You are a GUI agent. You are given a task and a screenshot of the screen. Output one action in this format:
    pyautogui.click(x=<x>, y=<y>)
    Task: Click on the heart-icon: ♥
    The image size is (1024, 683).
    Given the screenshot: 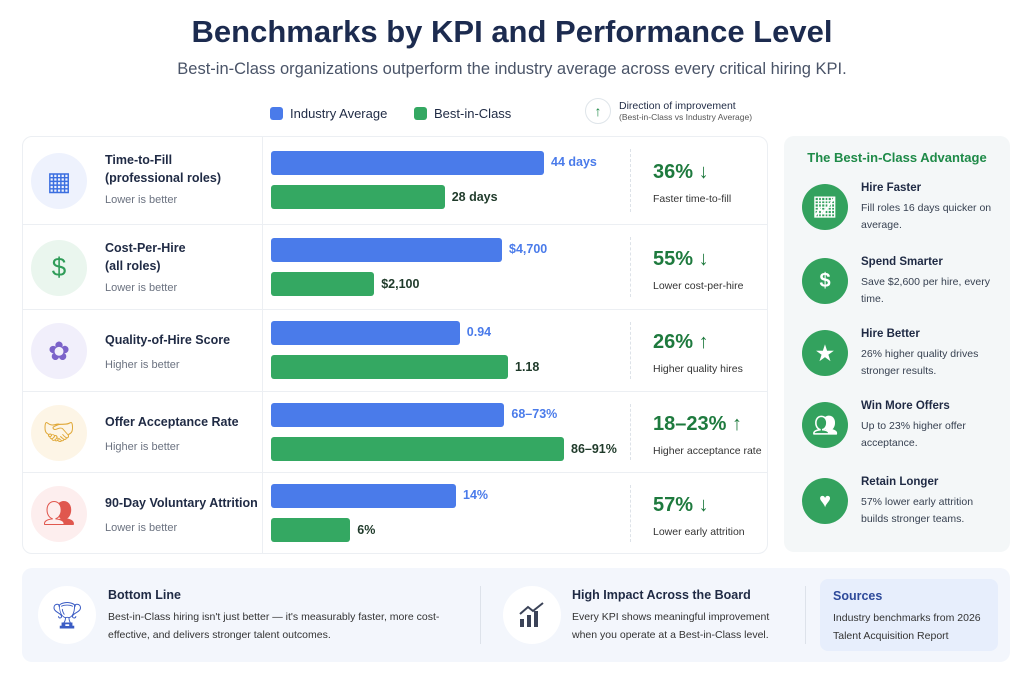 What is the action you would take?
    pyautogui.click(x=825, y=501)
    